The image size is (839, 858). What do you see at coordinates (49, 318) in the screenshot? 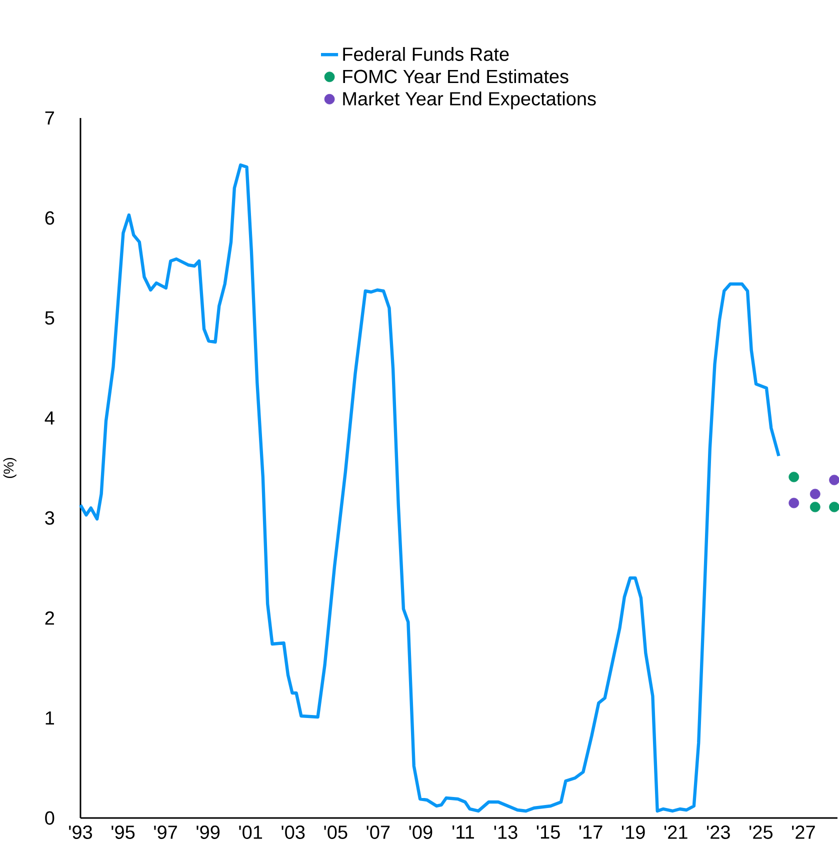
I see `y-tick-label: 5` at bounding box center [49, 318].